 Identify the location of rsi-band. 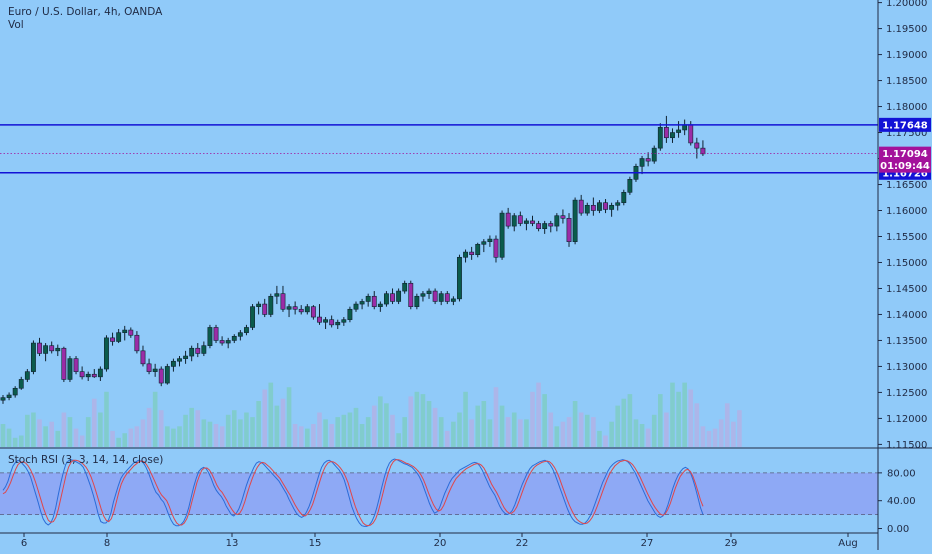
(439, 493).